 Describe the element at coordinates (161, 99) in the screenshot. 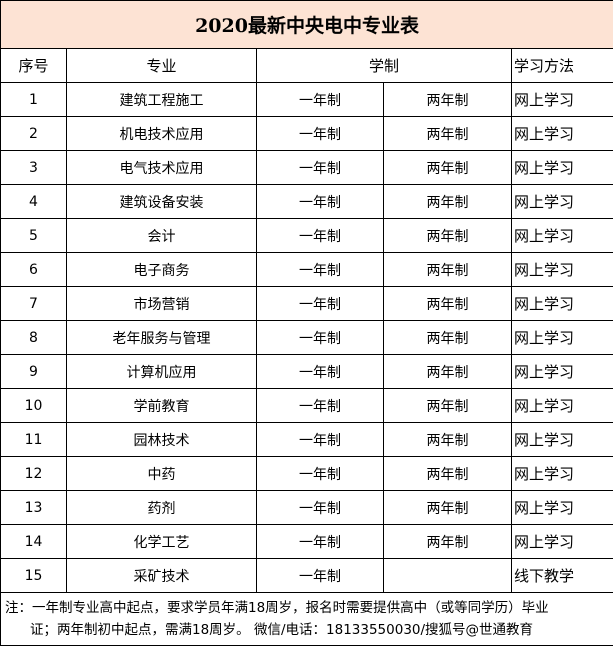

I see `row-major: 建筑工程施工` at that location.